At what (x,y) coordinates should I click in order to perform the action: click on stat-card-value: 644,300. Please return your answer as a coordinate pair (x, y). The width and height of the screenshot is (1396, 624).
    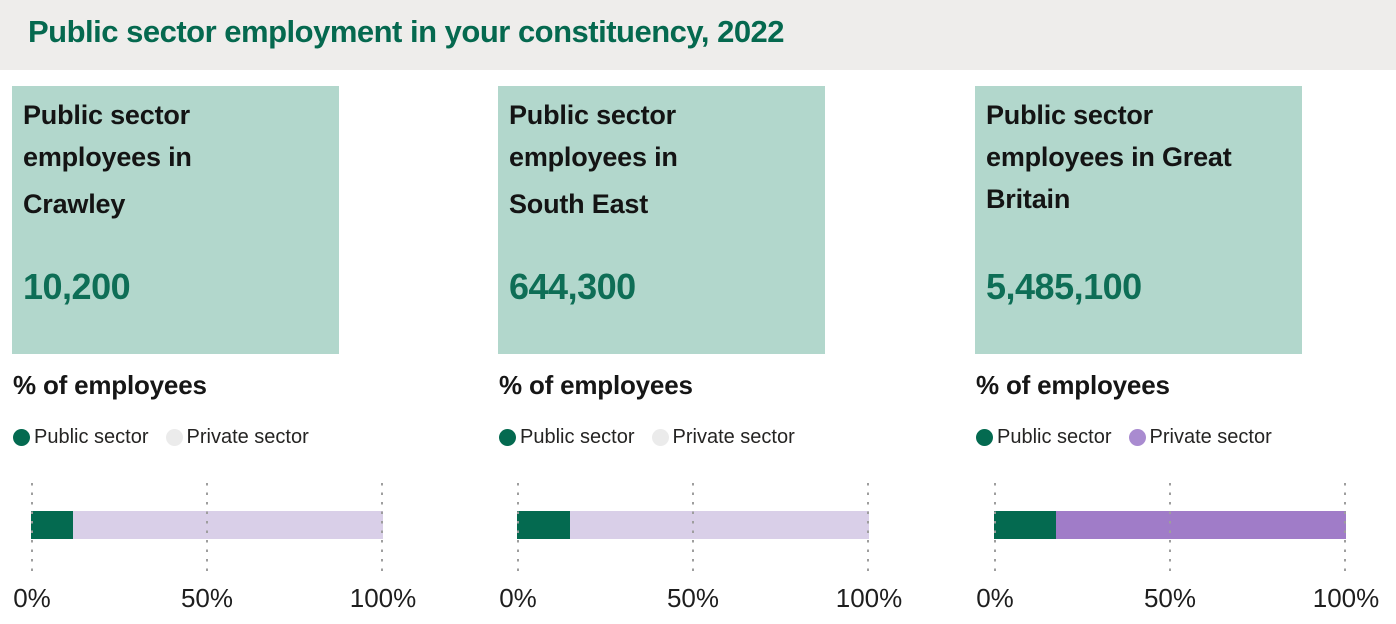
    Looking at the image, I should click on (572, 286).